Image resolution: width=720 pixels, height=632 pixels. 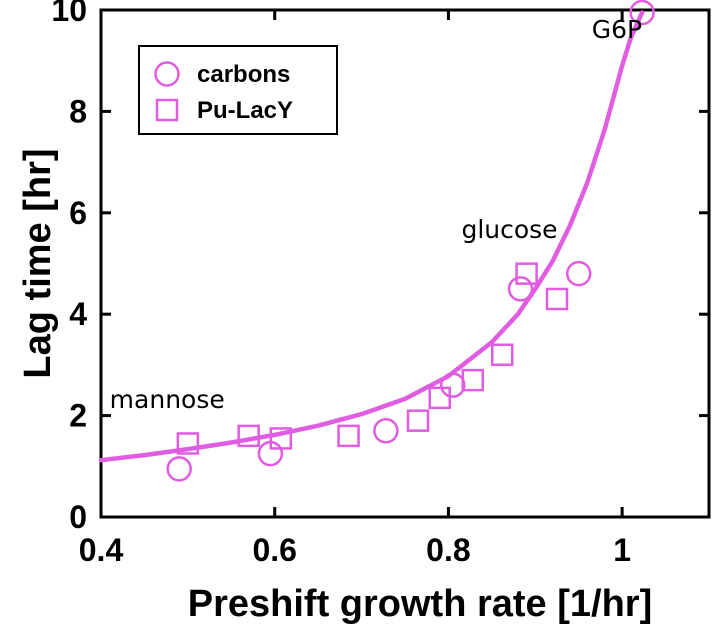 What do you see at coordinates (245, 110) in the screenshot?
I see `legend-label: Pu-LacY` at bounding box center [245, 110].